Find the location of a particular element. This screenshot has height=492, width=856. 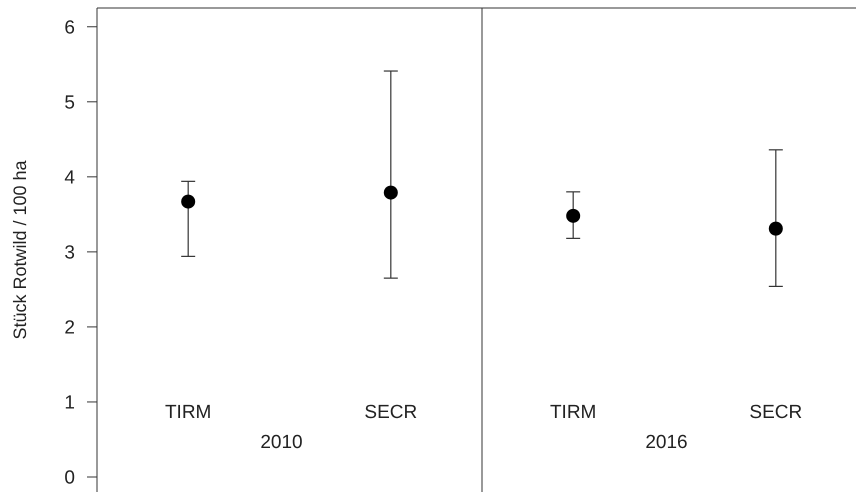

y-tick-label: 5 is located at coordinates (69, 103).